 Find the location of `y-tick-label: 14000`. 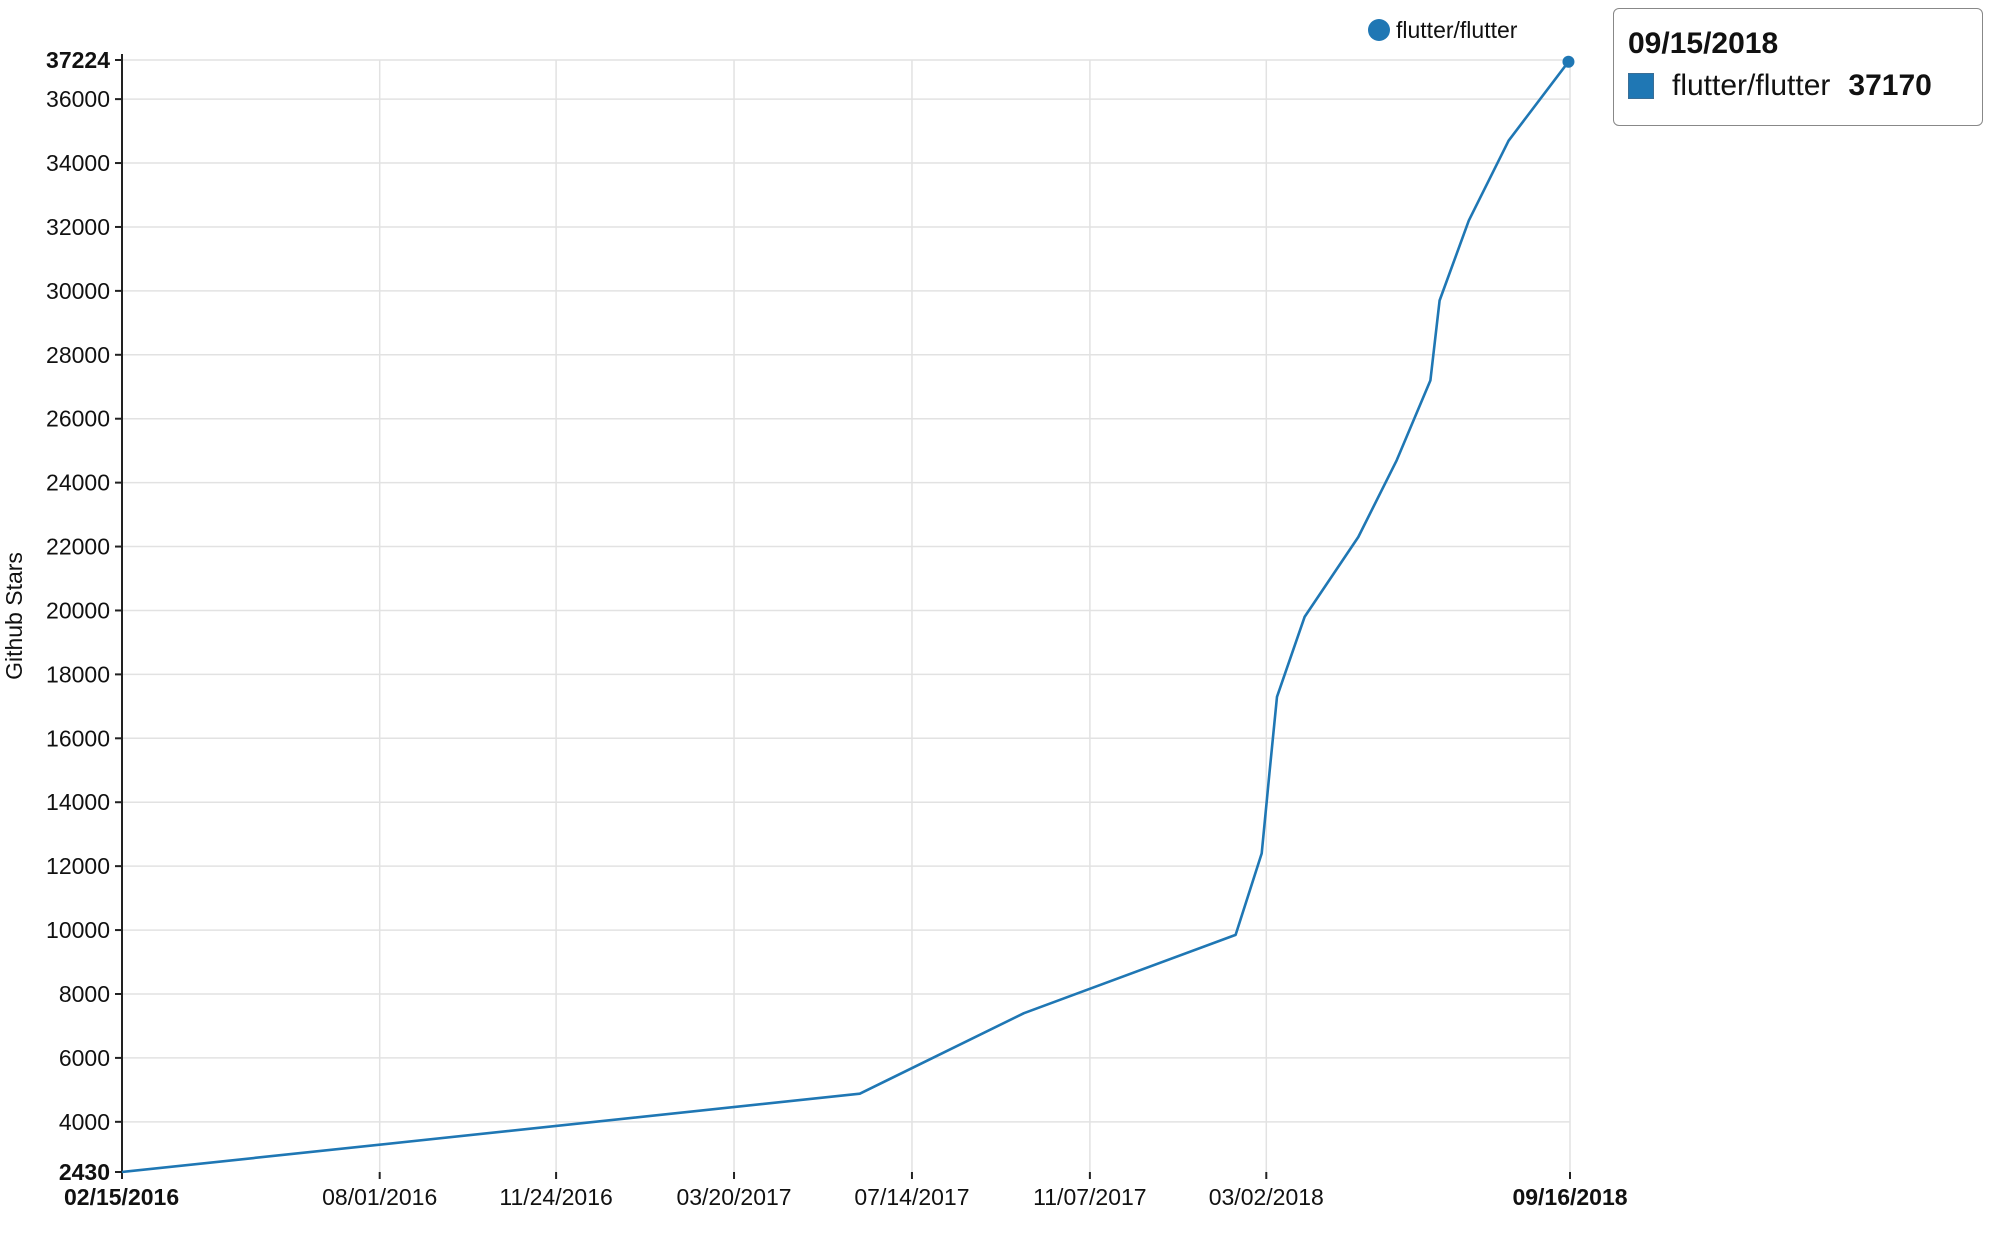

y-tick-label: 14000 is located at coordinates (78, 802).